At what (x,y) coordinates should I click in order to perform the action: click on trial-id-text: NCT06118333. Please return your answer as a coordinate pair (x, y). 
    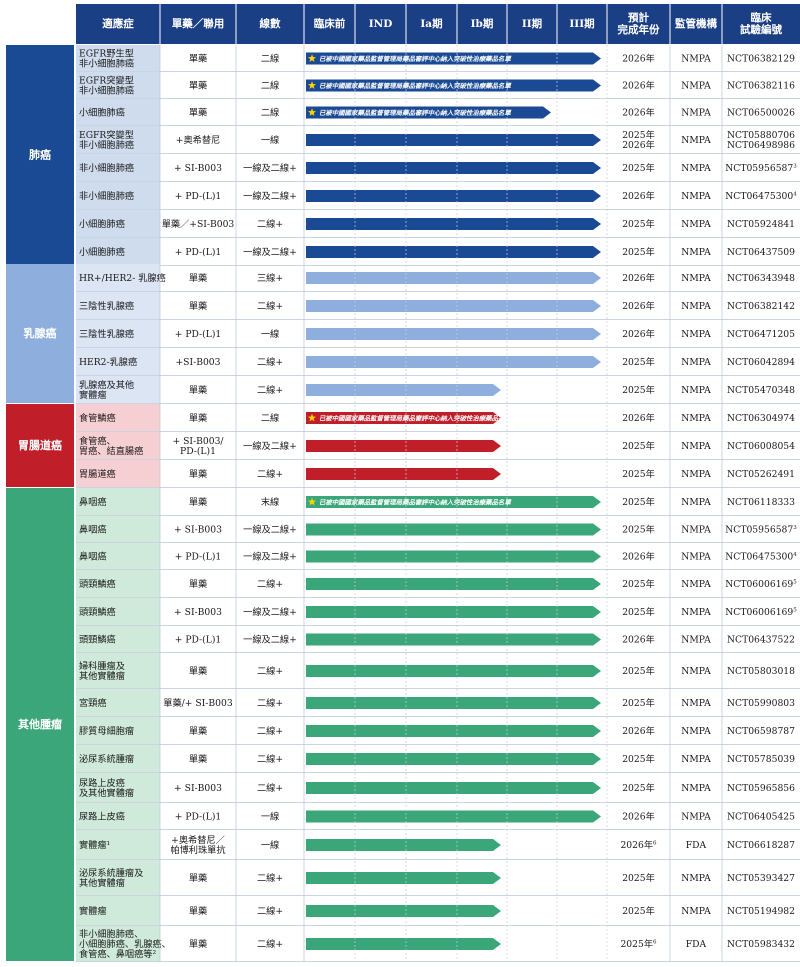
    Looking at the image, I should click on (761, 502).